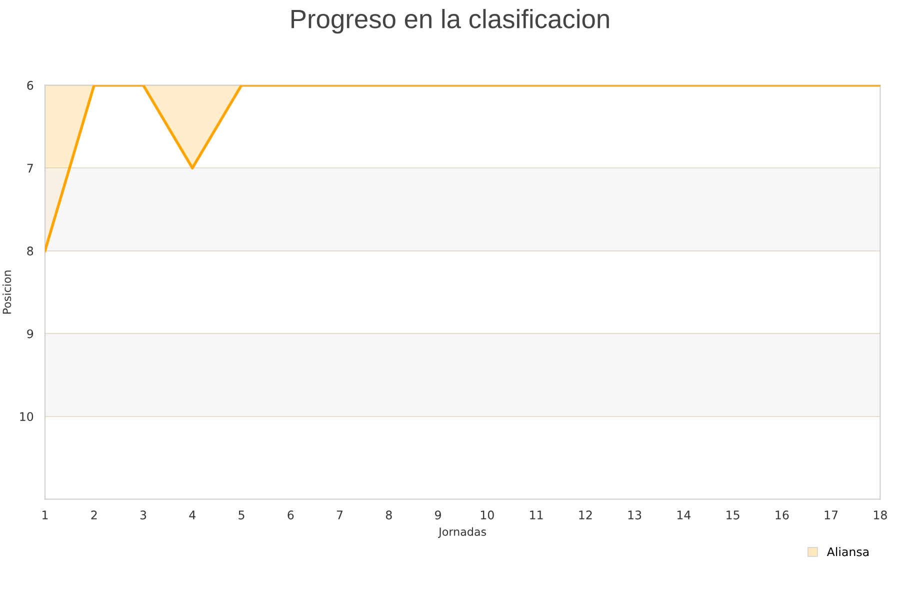 The height and width of the screenshot is (600, 900). I want to click on x-tick-label: 15, so click(733, 515).